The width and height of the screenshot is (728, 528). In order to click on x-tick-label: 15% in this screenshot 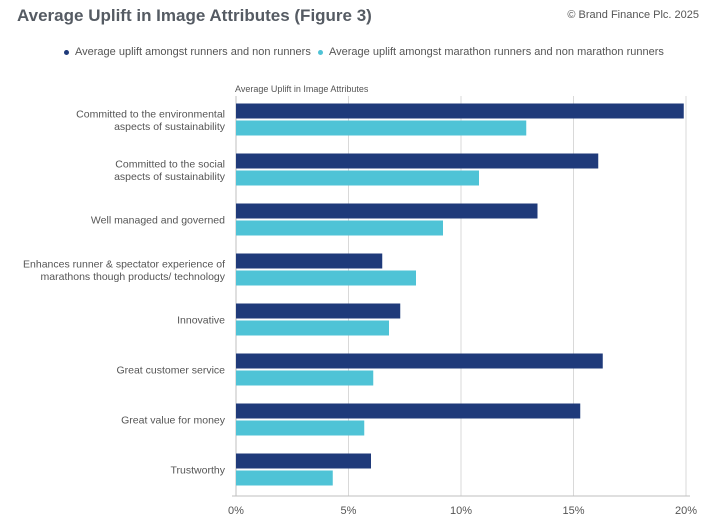, I will do `click(573, 511)`.